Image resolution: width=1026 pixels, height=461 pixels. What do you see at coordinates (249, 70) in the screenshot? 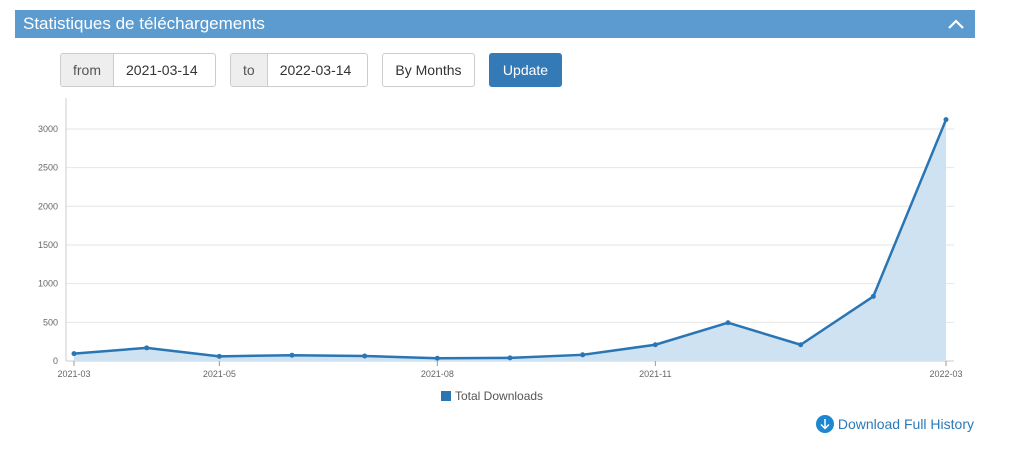
I see `to-label: to` at bounding box center [249, 70].